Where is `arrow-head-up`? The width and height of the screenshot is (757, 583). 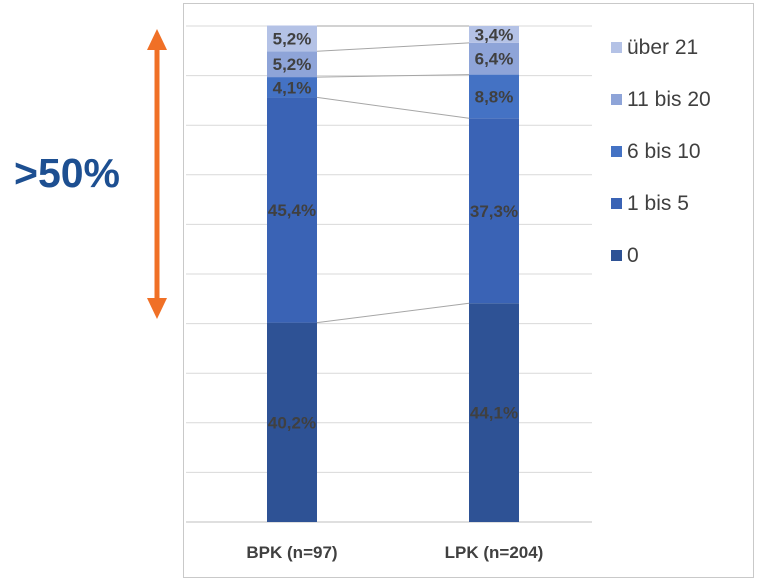 arrow-head-up is located at coordinates (157, 39).